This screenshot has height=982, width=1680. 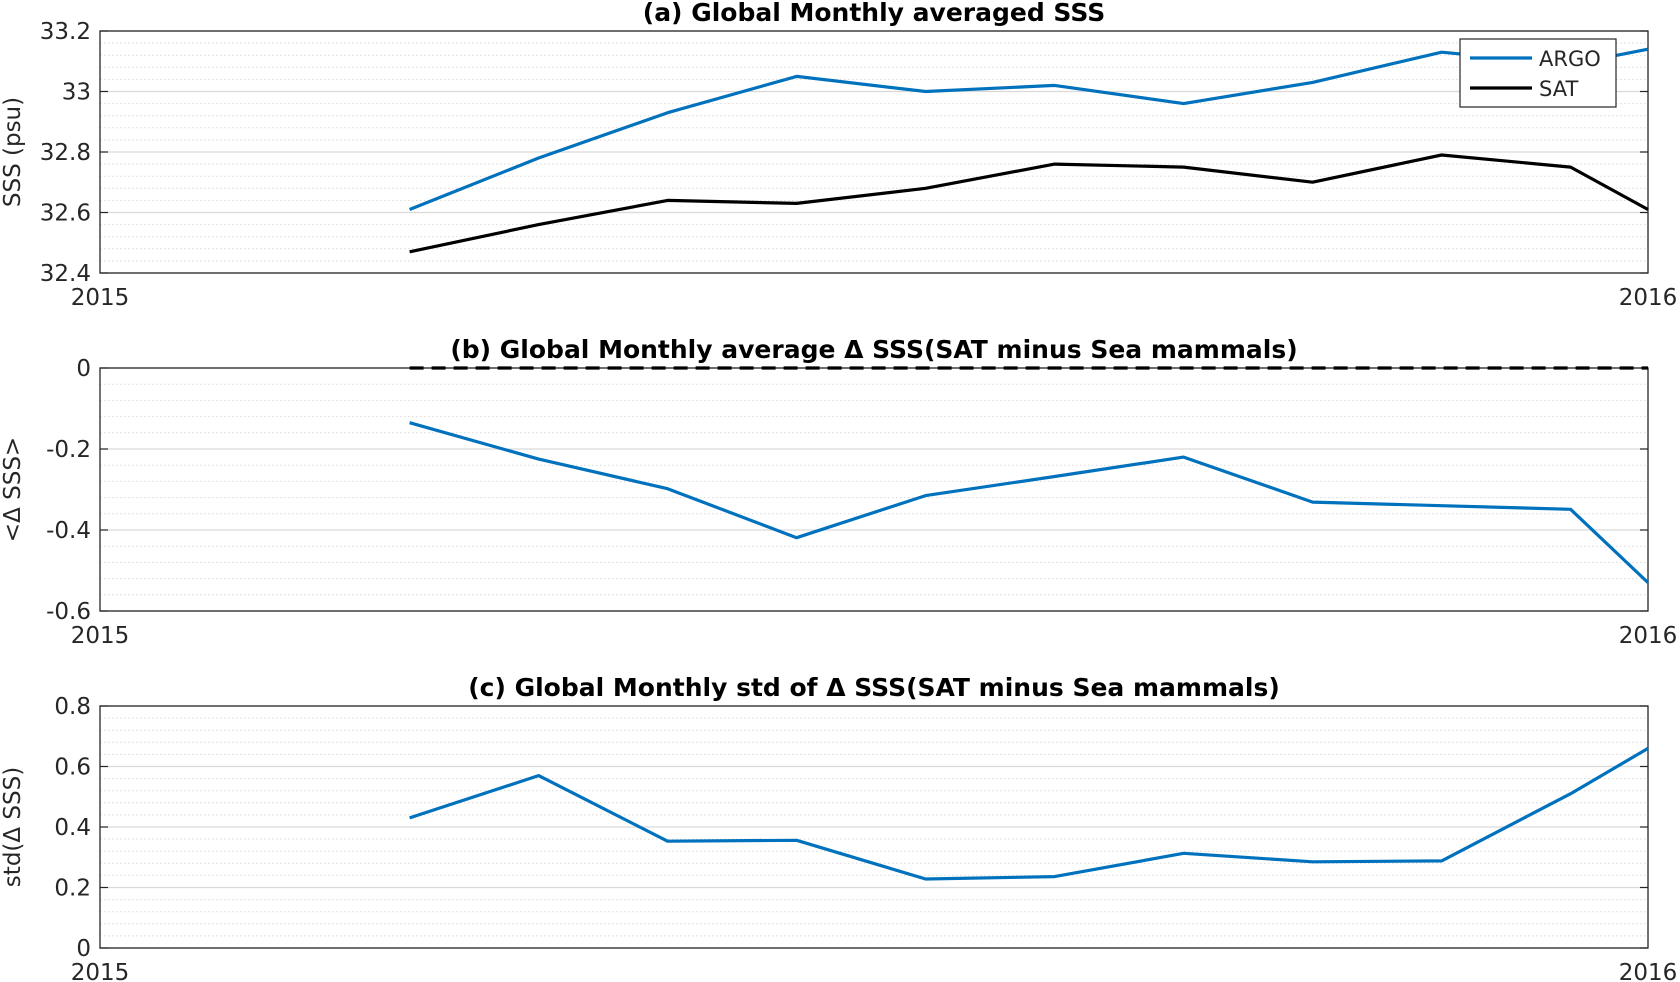 I want to click on y-tick-label: 0.8, so click(x=72, y=707).